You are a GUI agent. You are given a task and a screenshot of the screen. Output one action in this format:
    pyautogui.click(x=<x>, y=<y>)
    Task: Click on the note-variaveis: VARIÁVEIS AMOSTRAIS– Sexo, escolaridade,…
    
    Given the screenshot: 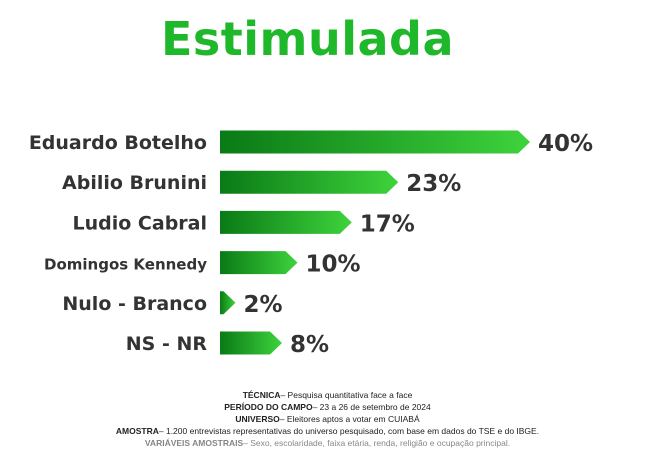 What is the action you would take?
    pyautogui.click(x=327, y=443)
    